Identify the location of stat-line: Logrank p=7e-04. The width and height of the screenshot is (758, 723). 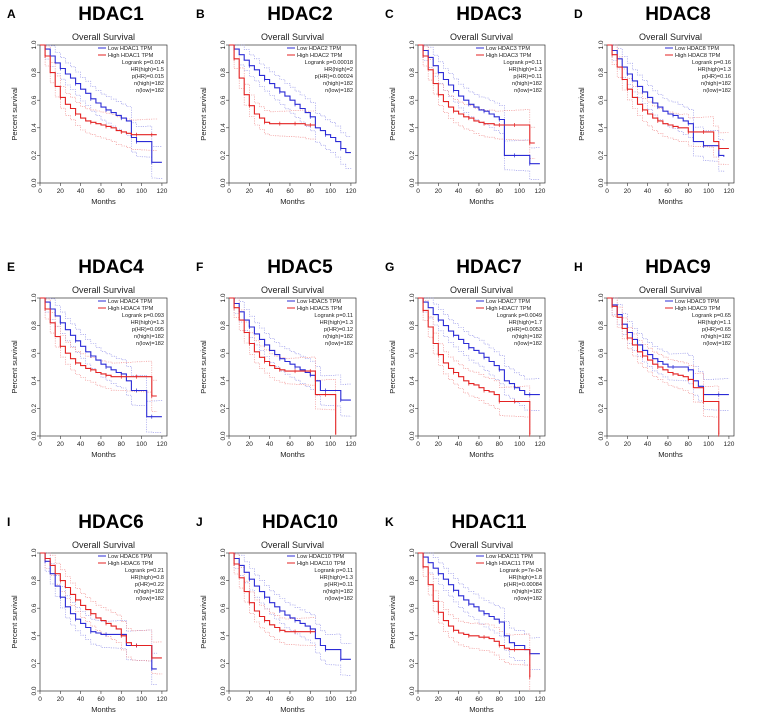
(521, 571).